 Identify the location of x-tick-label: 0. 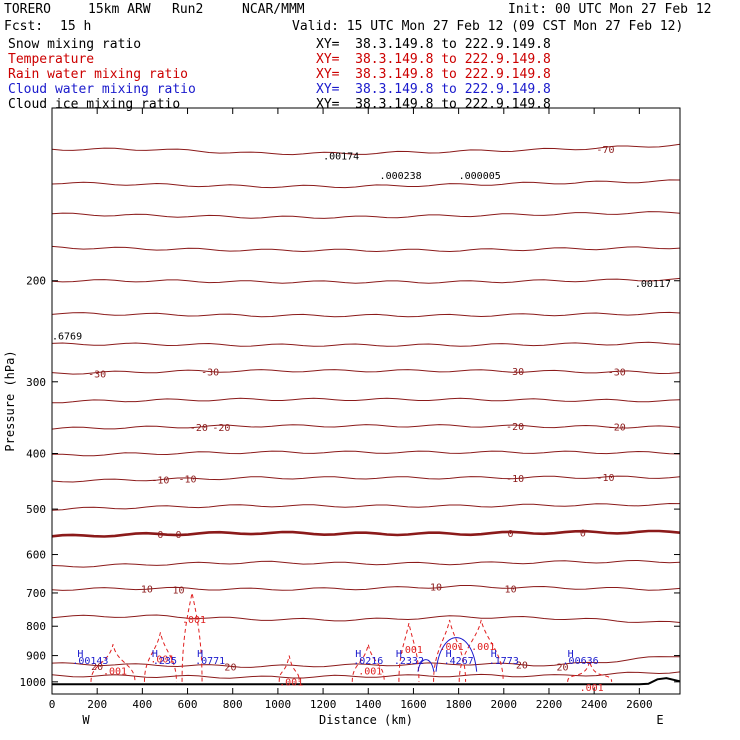
(52, 704).